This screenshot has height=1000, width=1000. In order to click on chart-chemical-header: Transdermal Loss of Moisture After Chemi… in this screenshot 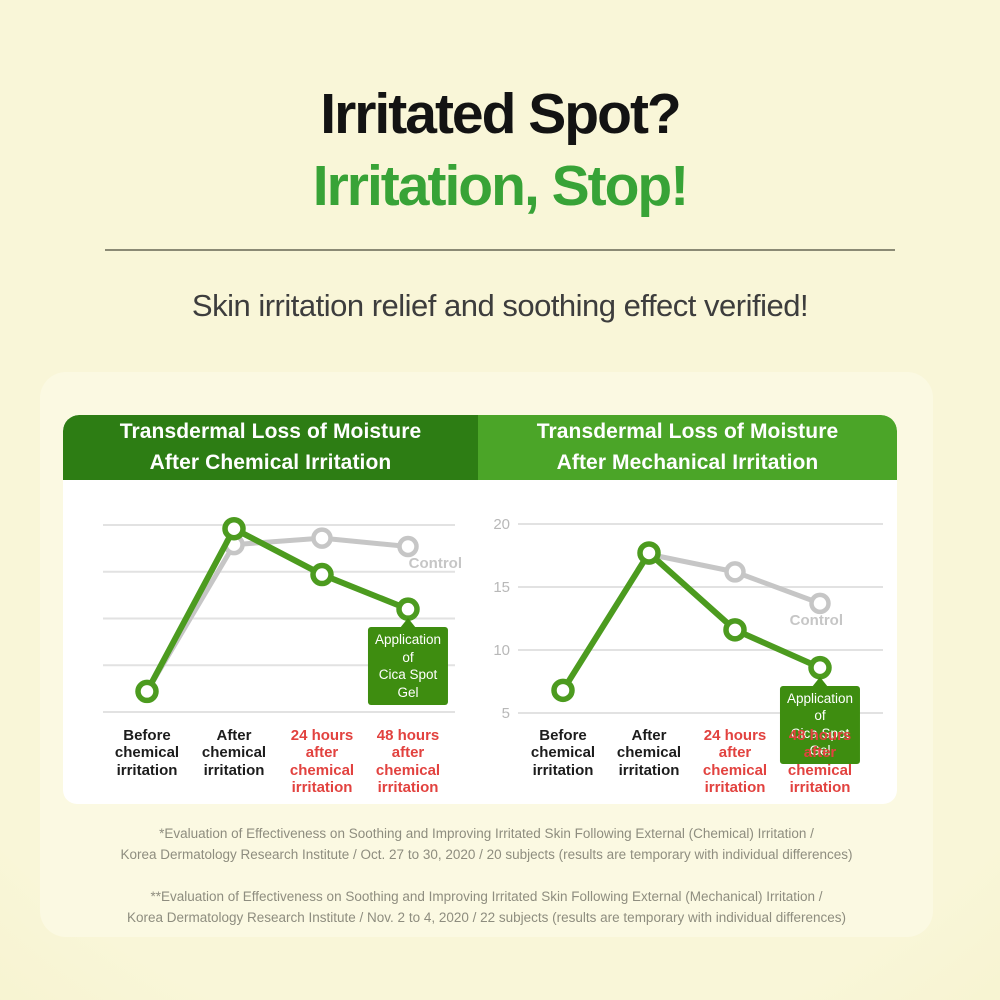, I will do `click(270, 447)`.